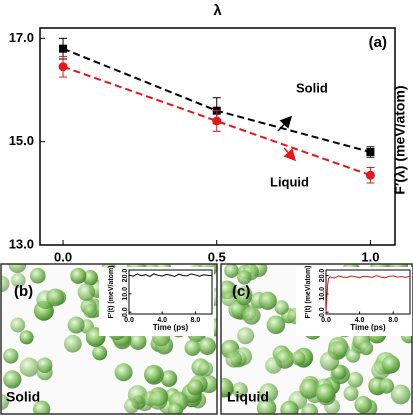  What do you see at coordinates (21, 243) in the screenshot?
I see `y-tick-label: 13.0` at bounding box center [21, 243].